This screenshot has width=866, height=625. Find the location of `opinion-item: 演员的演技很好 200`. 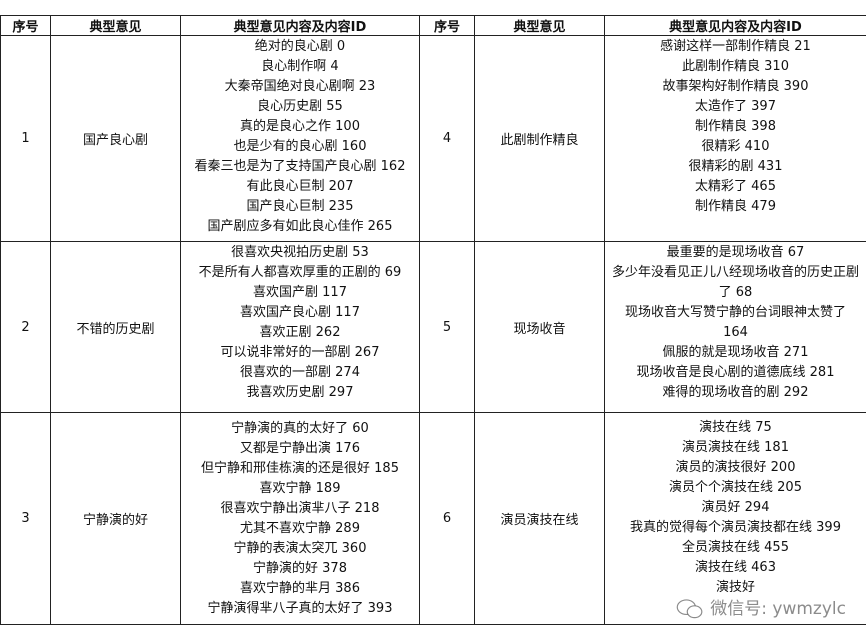

opinion-item: 演员的演技很好 200 is located at coordinates (735, 468).